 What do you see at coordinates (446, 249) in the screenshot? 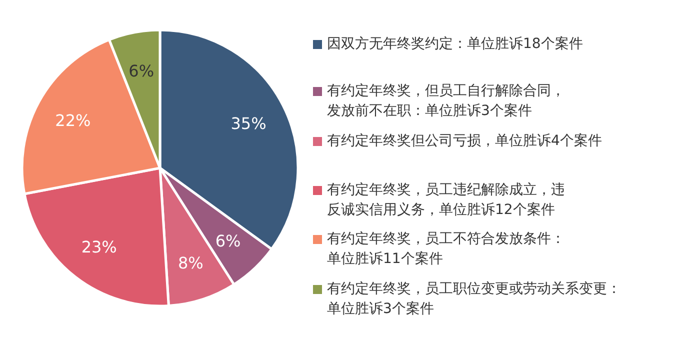
I see `legend-label: 有约定年终奖，员工不符合发放条件：单位胜诉11个案件` at bounding box center [446, 249].